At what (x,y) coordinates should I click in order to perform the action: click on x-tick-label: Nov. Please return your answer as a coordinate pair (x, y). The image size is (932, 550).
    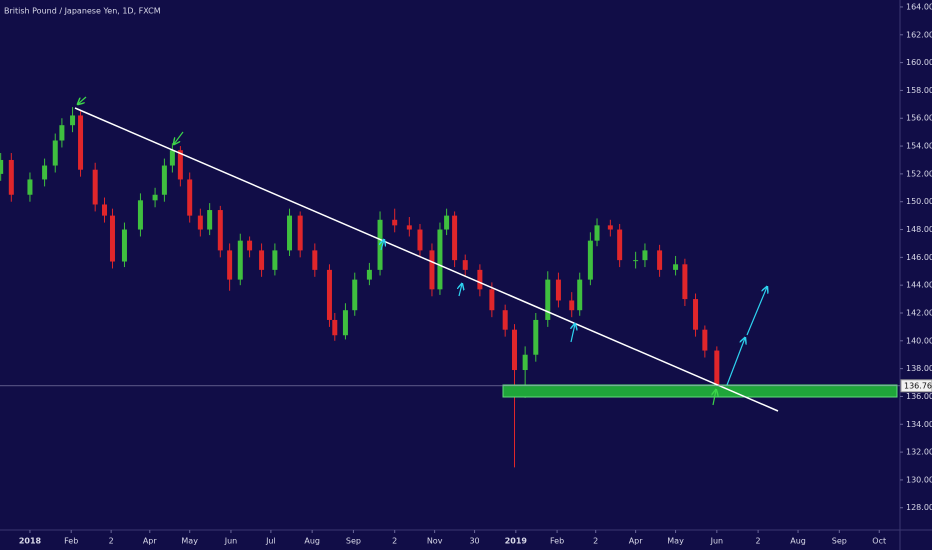
    Looking at the image, I should click on (435, 541).